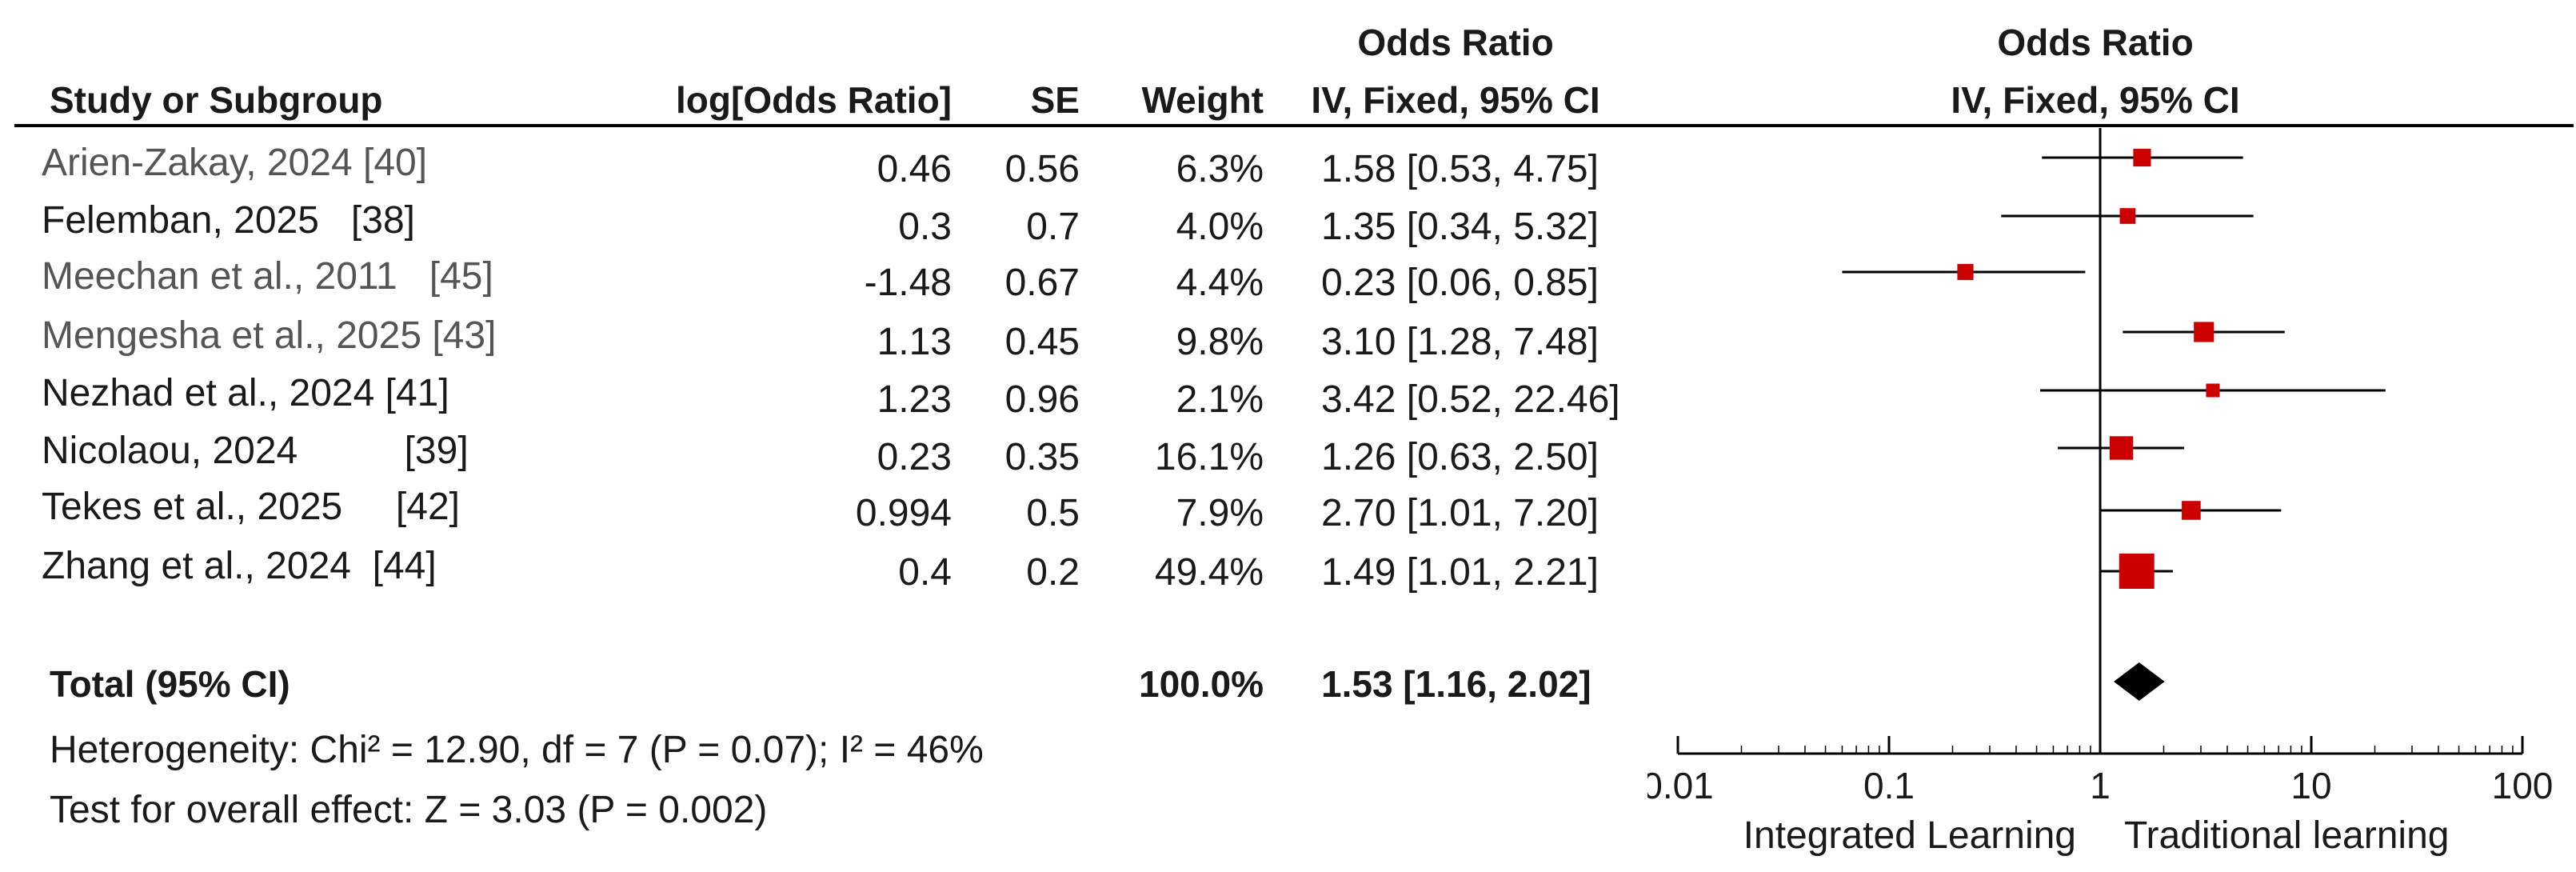 The height and width of the screenshot is (872, 2576). I want to click on study-name: Mengesha et al., 2025 [43], so click(270, 335).